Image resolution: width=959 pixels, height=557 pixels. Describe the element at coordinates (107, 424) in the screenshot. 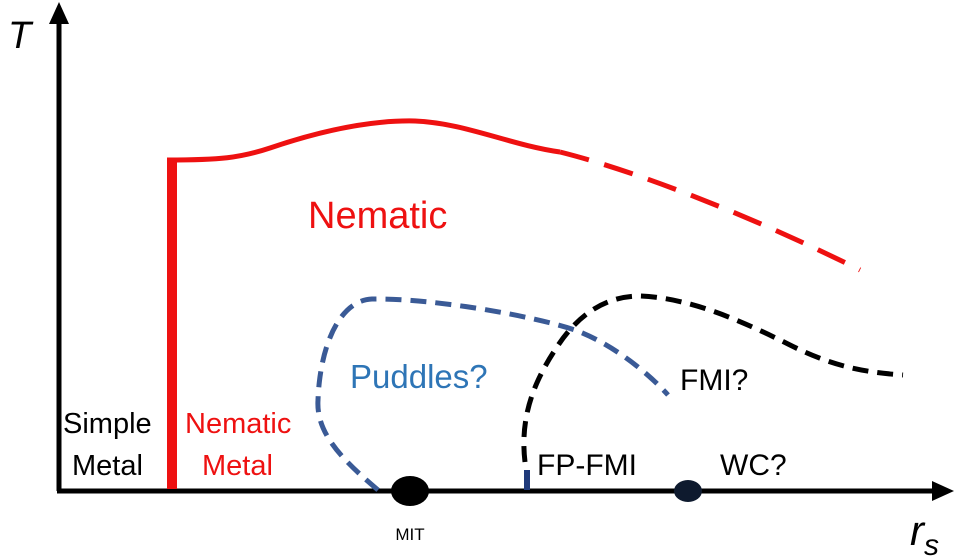

I see `simple-metal-label-1: Simple` at that location.